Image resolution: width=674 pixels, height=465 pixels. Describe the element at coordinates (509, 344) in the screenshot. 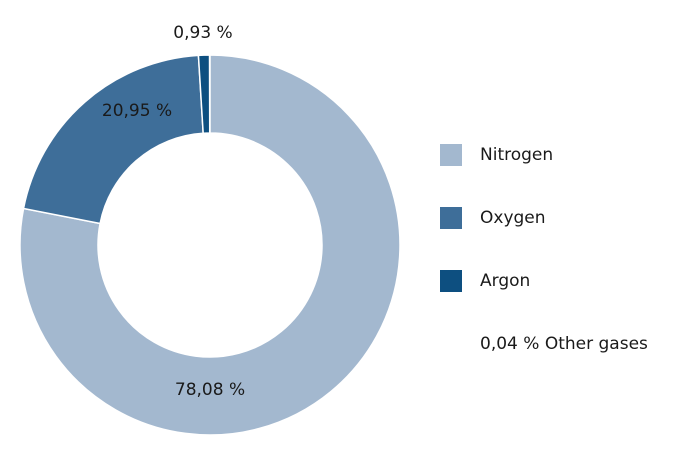

I see `legend-value: 0,04 %` at that location.